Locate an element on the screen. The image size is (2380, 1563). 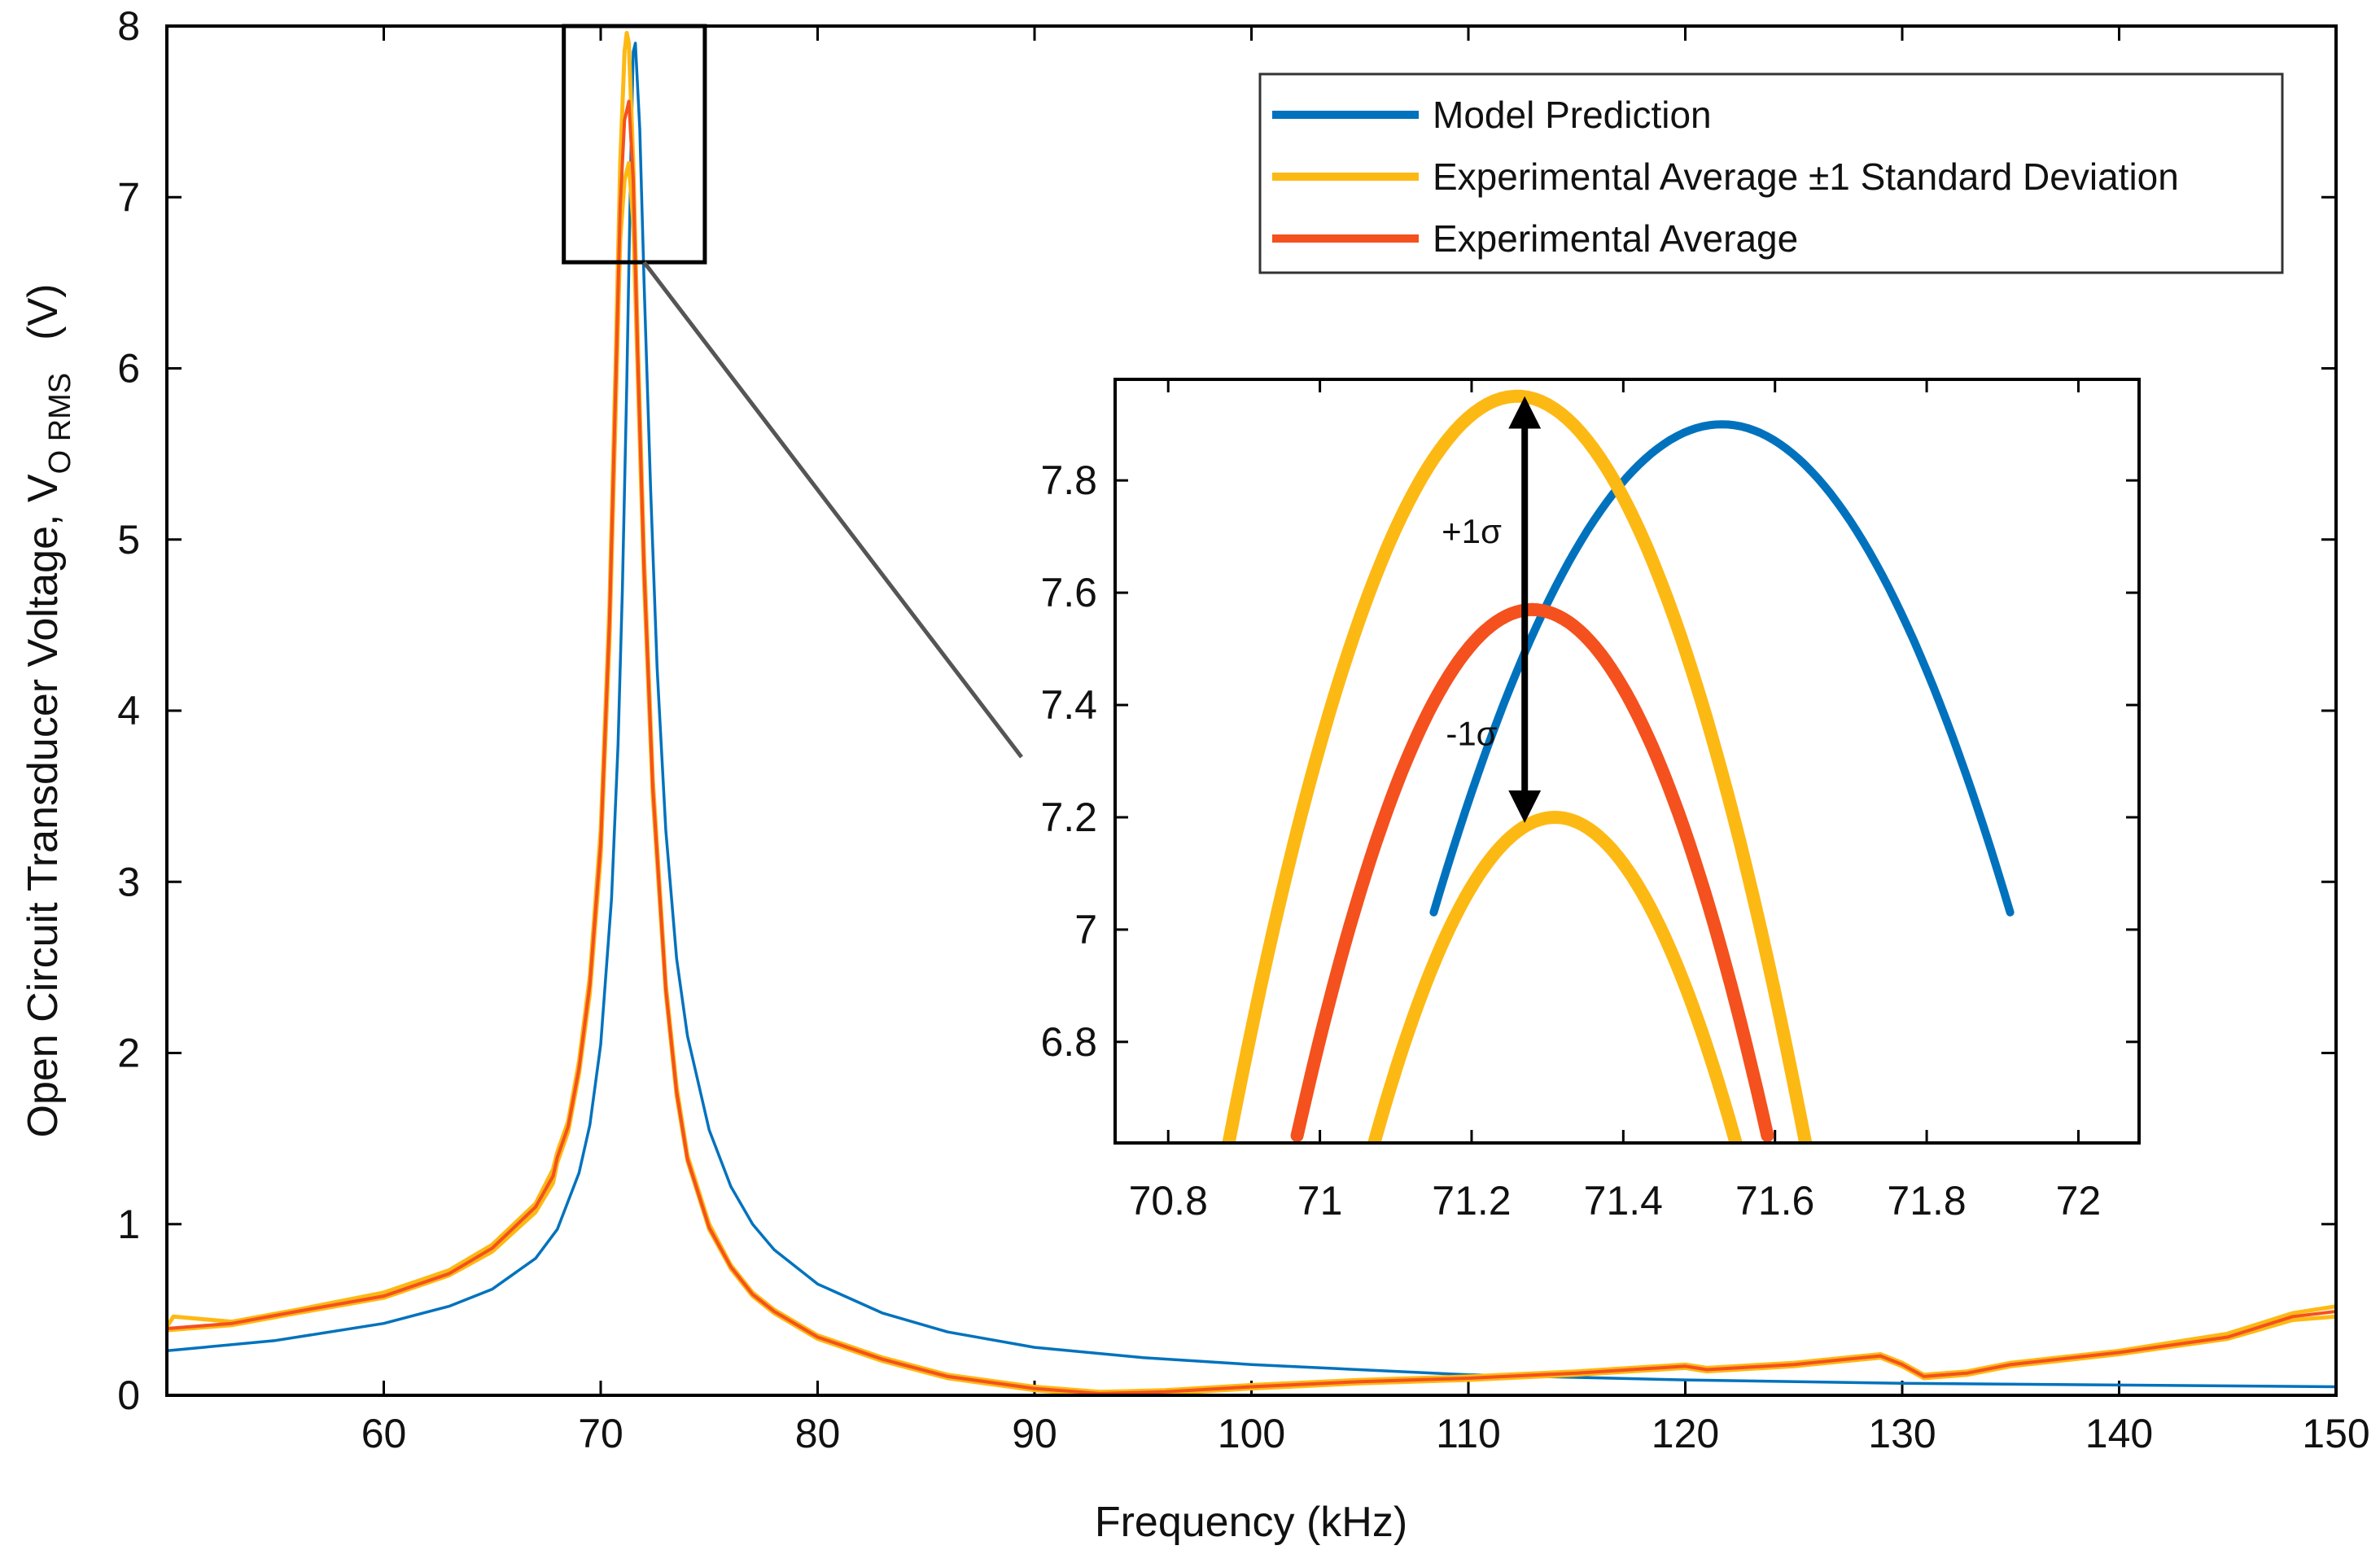
y-axis-label-main: Open Circuit Transducer Voltage, V is located at coordinates (43, 805).